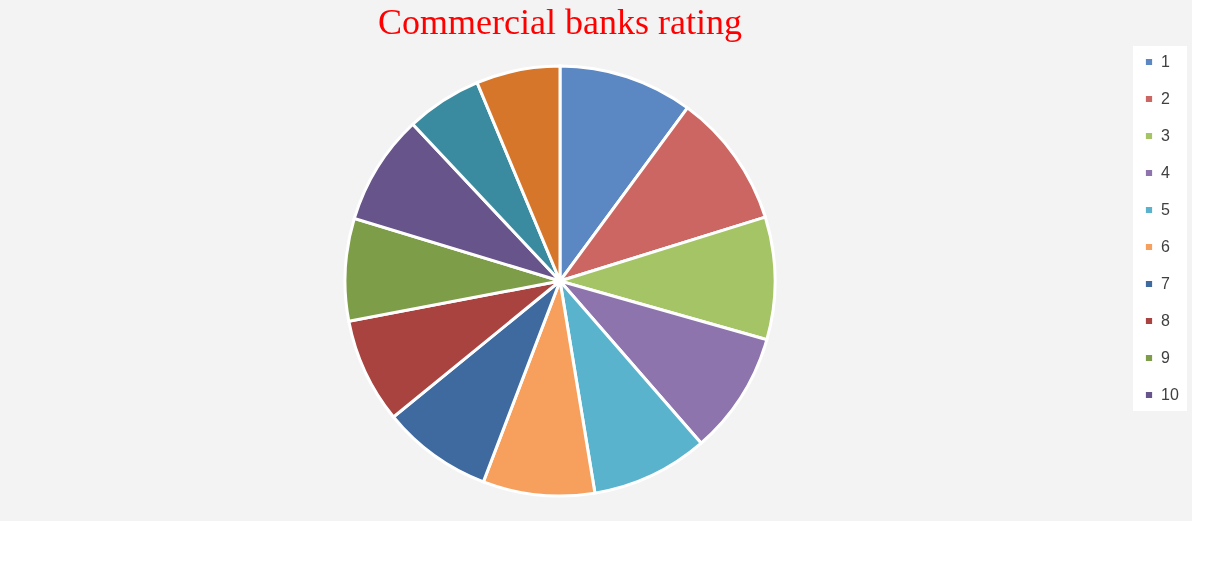  I want to click on legend-label: 3, so click(1165, 135).